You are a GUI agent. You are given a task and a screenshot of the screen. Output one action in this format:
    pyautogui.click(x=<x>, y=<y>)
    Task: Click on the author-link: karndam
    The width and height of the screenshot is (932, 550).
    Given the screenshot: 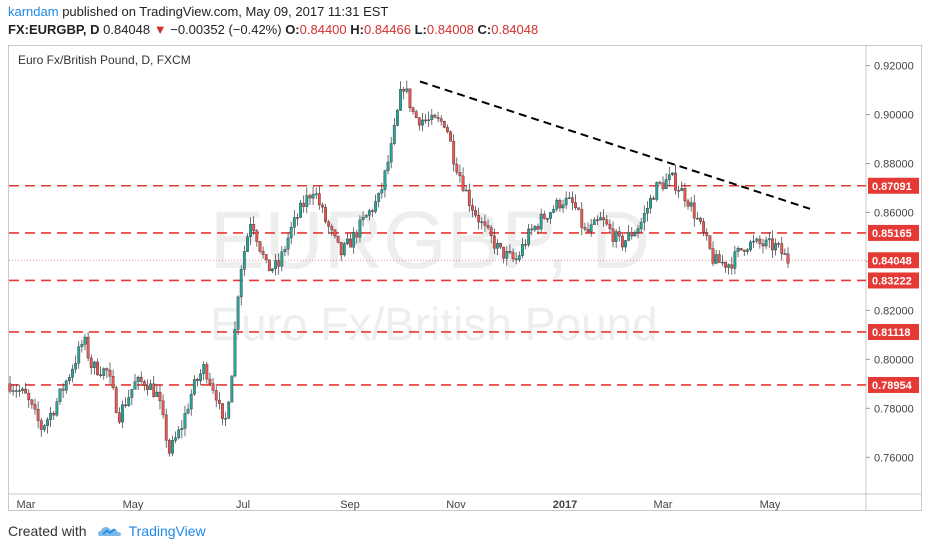 What is the action you would take?
    pyautogui.click(x=33, y=11)
    